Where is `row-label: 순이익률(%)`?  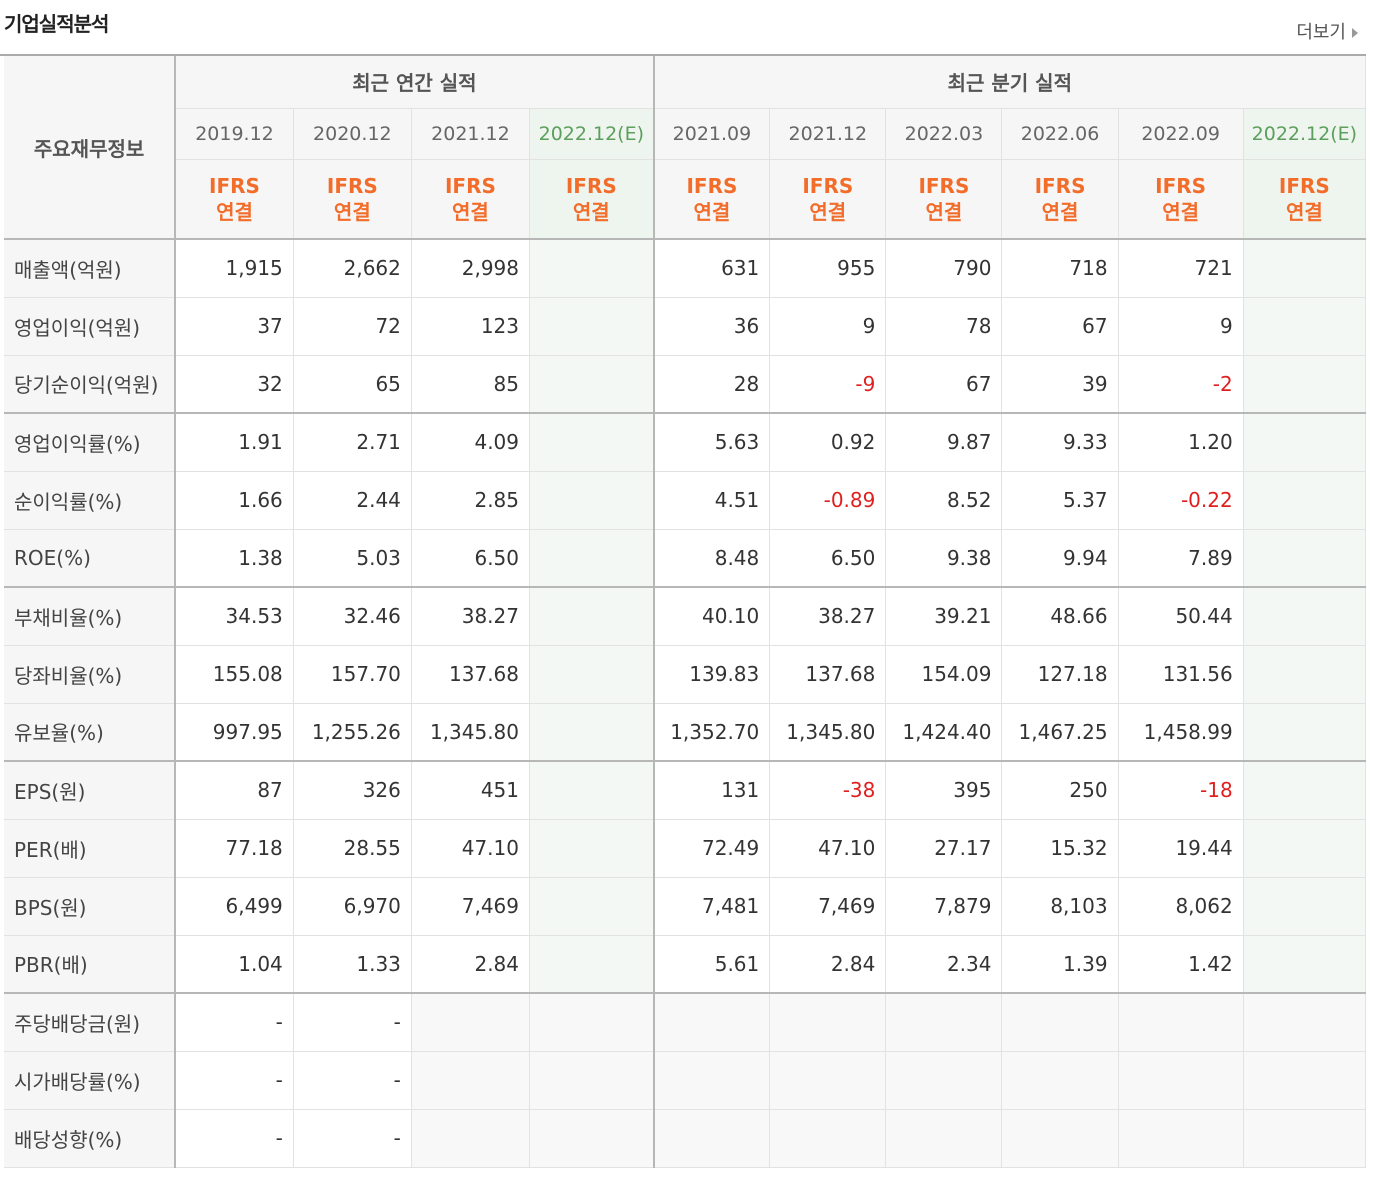 row-label: 순이익률(%) is located at coordinates (90, 500).